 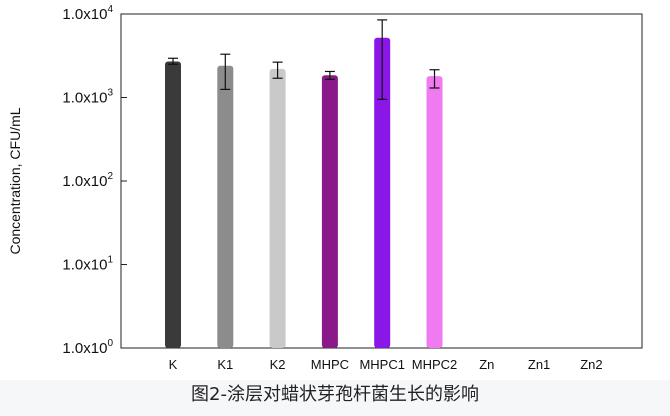 What do you see at coordinates (539, 364) in the screenshot?
I see `x-tick-label: Zn1` at bounding box center [539, 364].